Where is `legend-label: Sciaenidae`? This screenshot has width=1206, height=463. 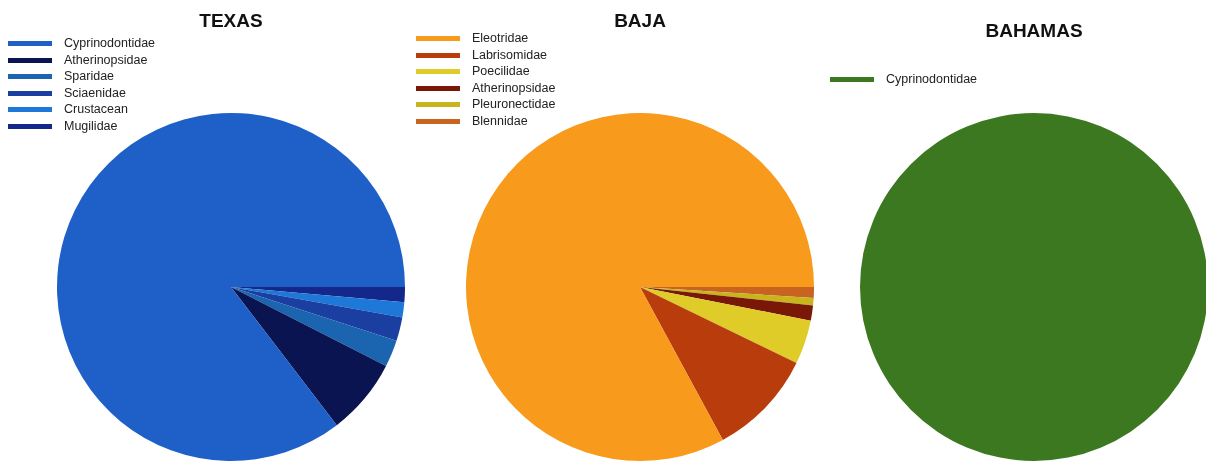
legend-label: Sciaenidae is located at coordinates (95, 92).